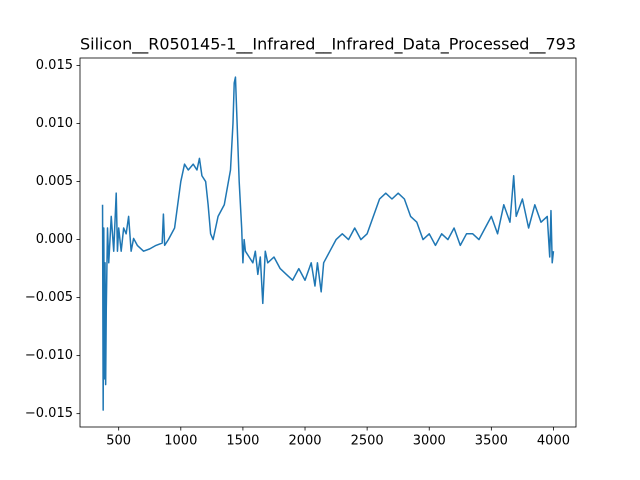  I want to click on y-tick-label: 0.005, so click(54, 181).